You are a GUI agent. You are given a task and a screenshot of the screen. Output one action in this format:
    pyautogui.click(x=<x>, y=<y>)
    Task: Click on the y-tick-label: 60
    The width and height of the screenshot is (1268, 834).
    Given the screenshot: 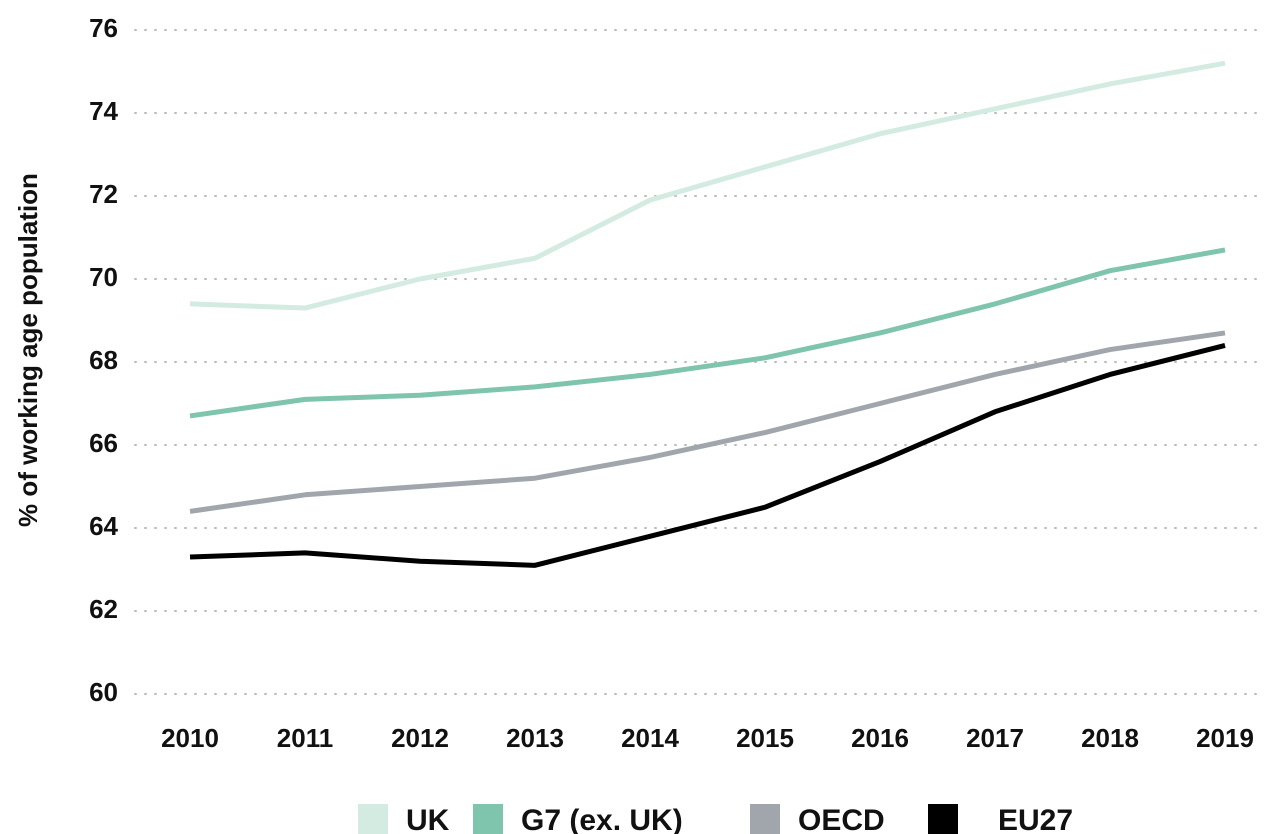 What is the action you would take?
    pyautogui.click(x=103, y=692)
    